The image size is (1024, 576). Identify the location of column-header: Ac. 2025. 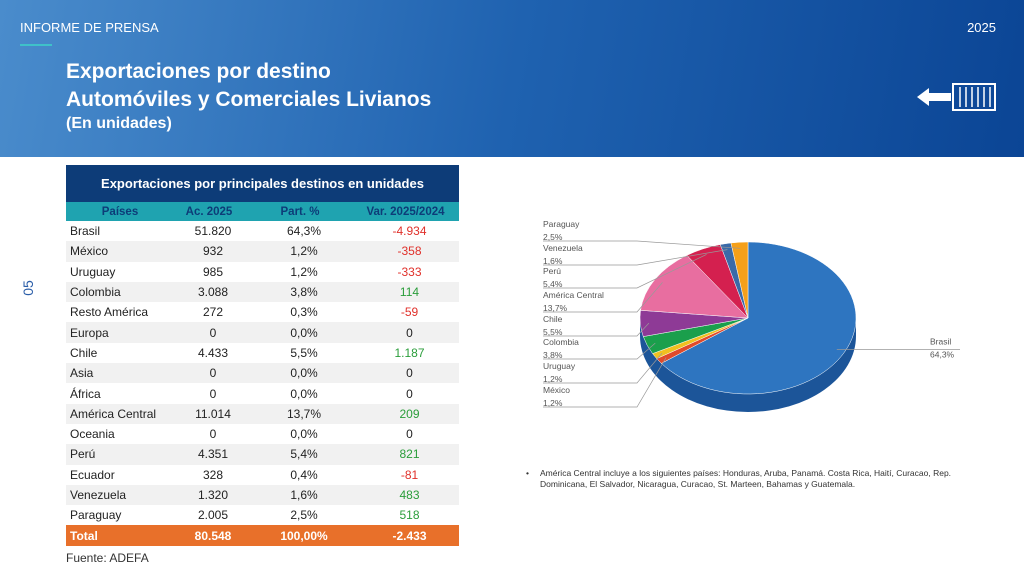
(209, 211).